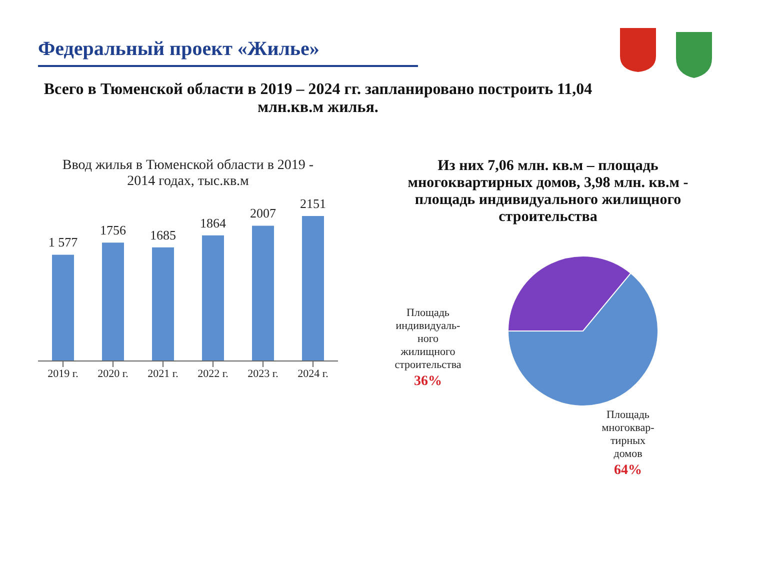  What do you see at coordinates (313, 374) in the screenshot?
I see `x-tick-label: 2024 г.` at bounding box center [313, 374].